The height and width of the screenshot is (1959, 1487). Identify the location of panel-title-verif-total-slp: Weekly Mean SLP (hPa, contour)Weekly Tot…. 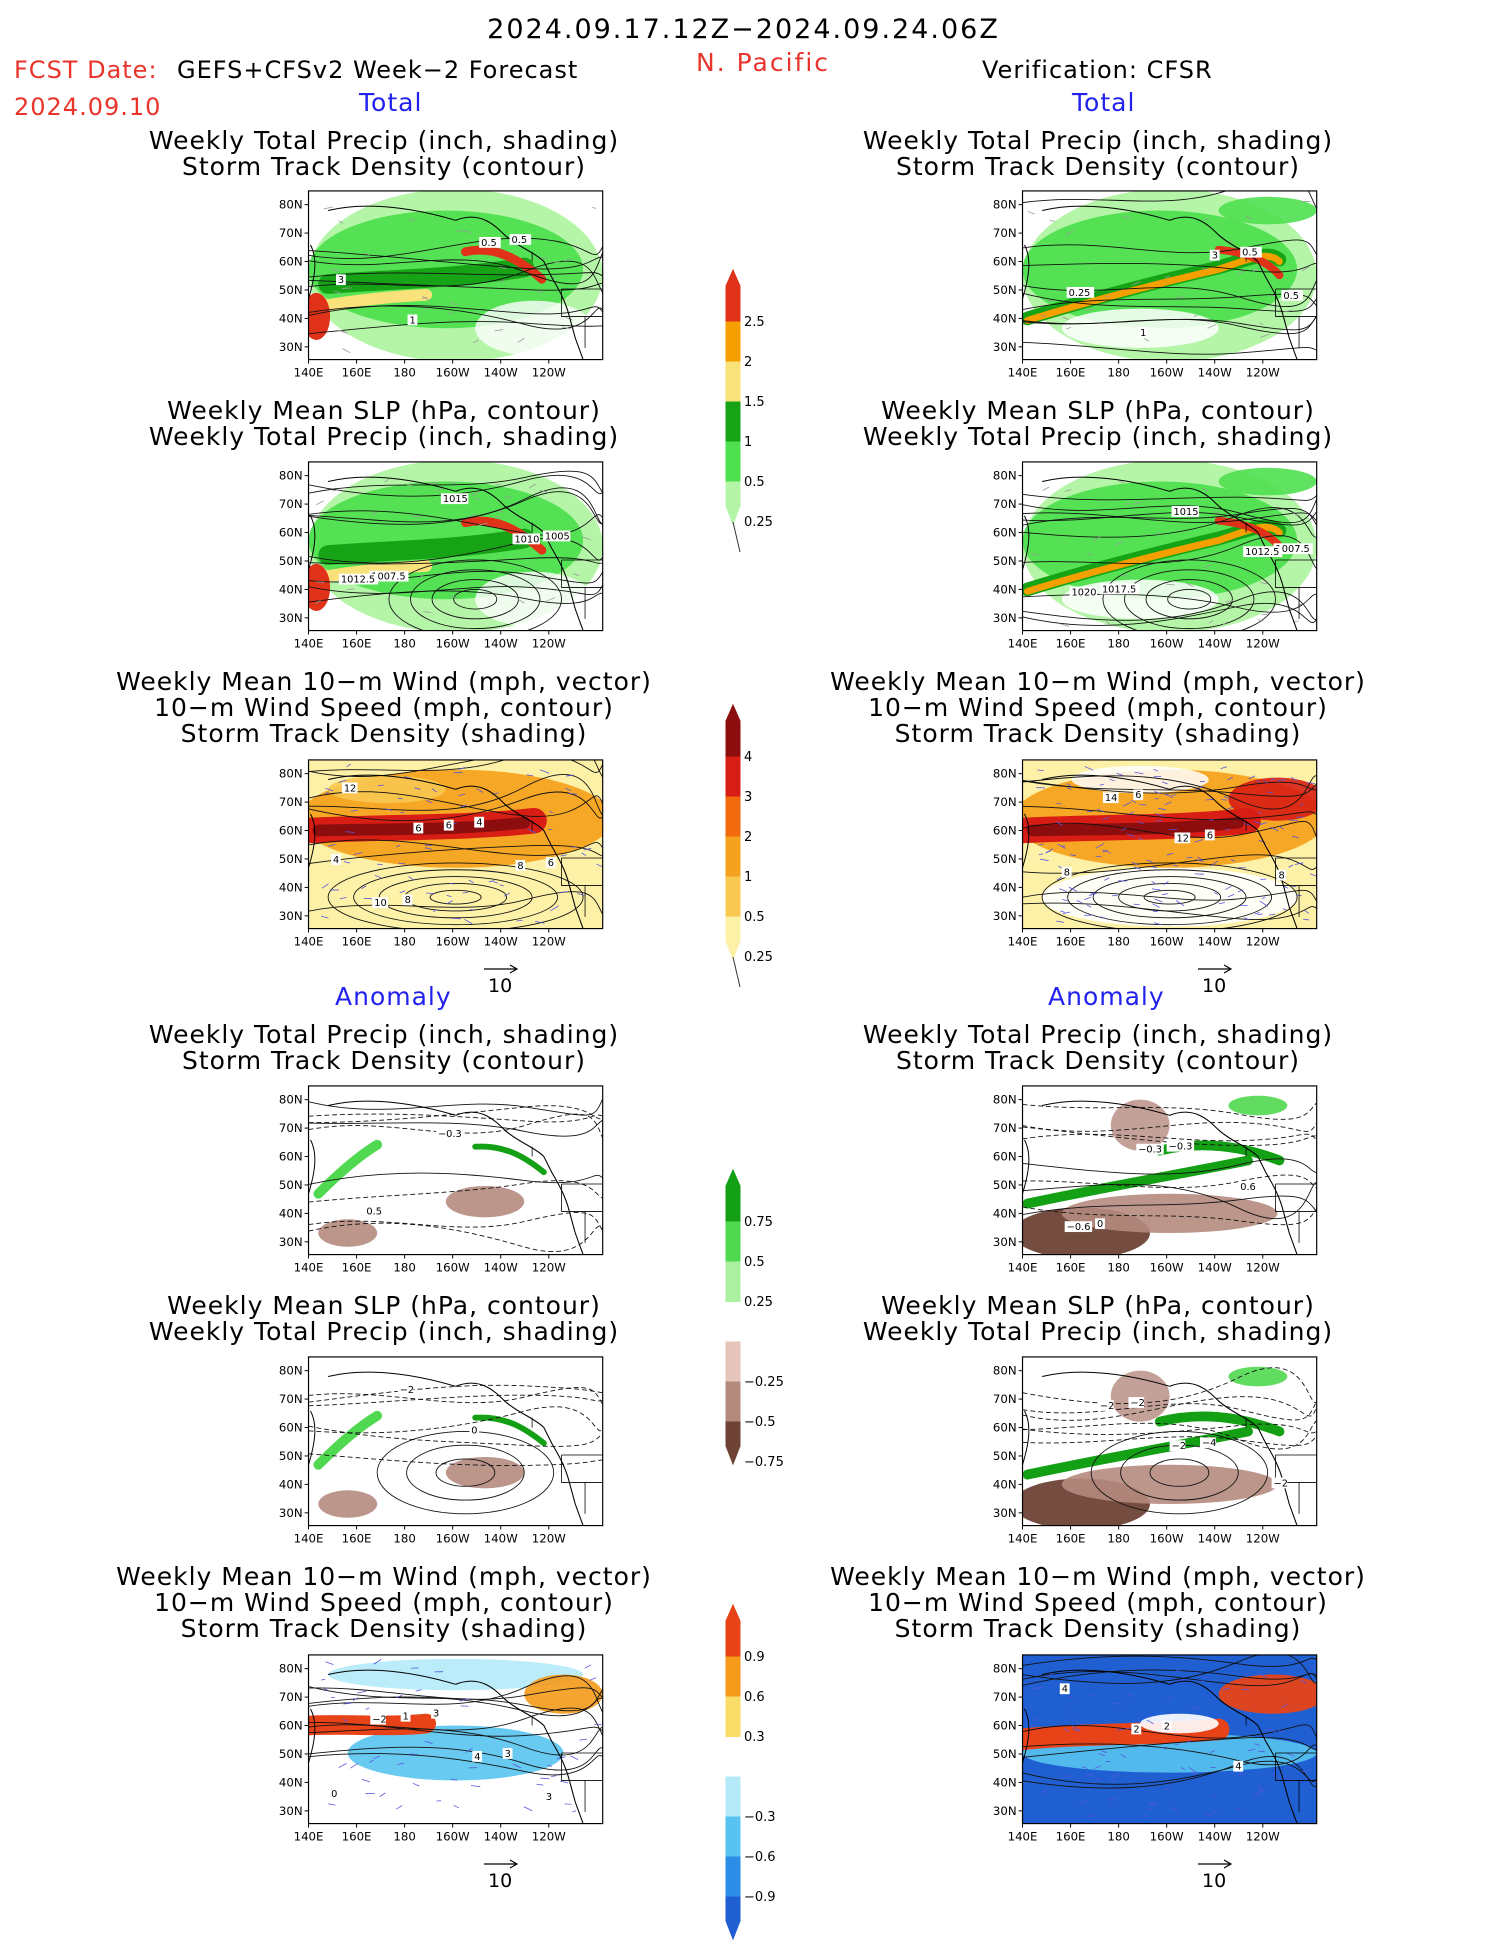
(1098, 424).